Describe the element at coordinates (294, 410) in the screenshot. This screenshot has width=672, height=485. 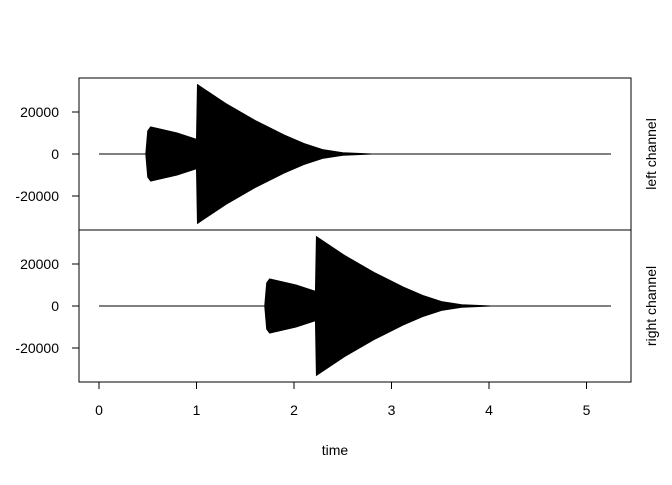
I see `x-tick-label: 2` at that location.